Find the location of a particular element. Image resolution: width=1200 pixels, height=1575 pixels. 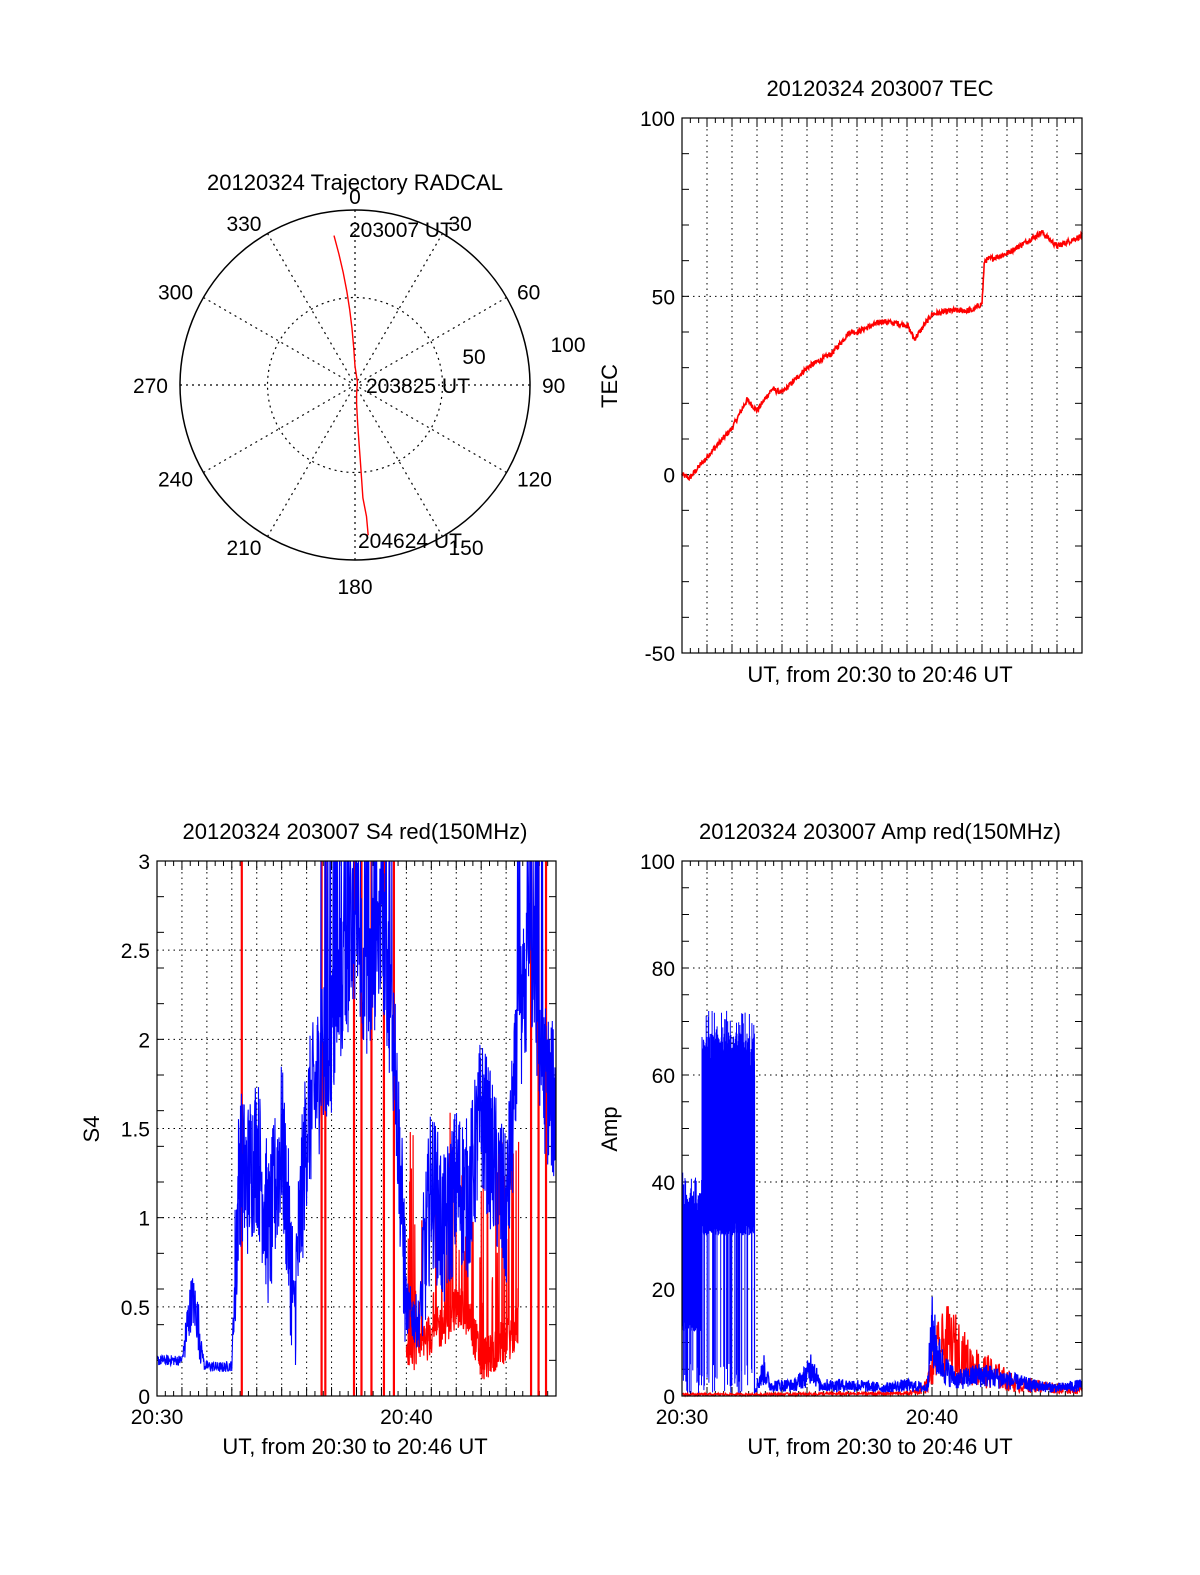

s4-xtick-label: 20:40 is located at coordinates (406, 1417).